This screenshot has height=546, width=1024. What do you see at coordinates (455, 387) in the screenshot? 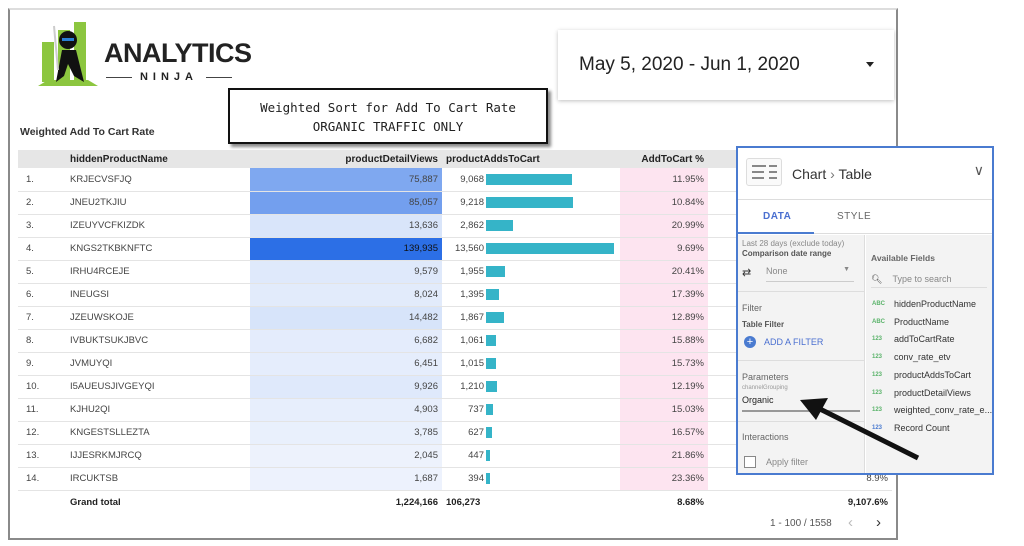
I see `table-row: 10. I5AUEUSJIVGEYQI 9,926 1,210 12.19%` at bounding box center [455, 387].